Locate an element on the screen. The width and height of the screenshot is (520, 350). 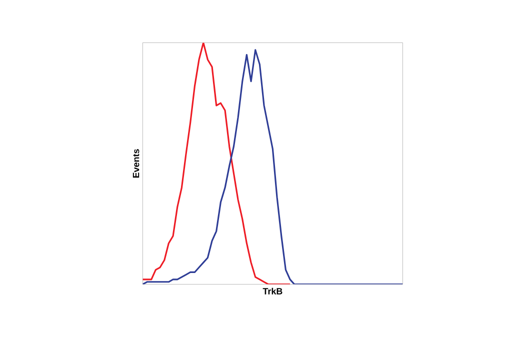
x-axis-title: TrkB is located at coordinates (272, 291).